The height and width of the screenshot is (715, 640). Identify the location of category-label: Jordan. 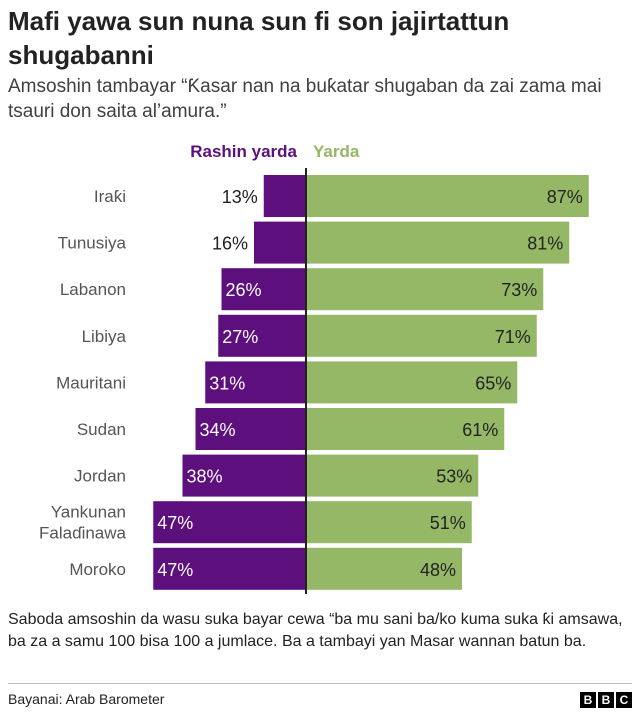
(100, 476).